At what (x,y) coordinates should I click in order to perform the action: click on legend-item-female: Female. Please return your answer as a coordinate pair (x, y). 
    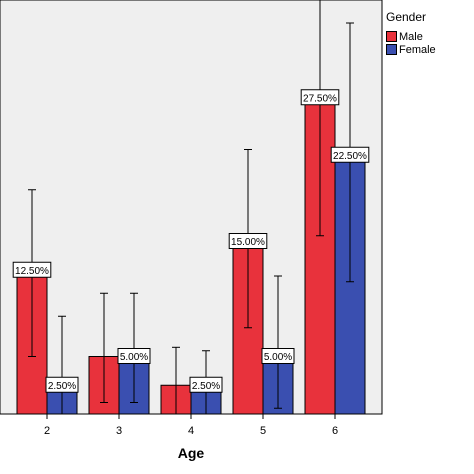
    Looking at the image, I should click on (411, 49).